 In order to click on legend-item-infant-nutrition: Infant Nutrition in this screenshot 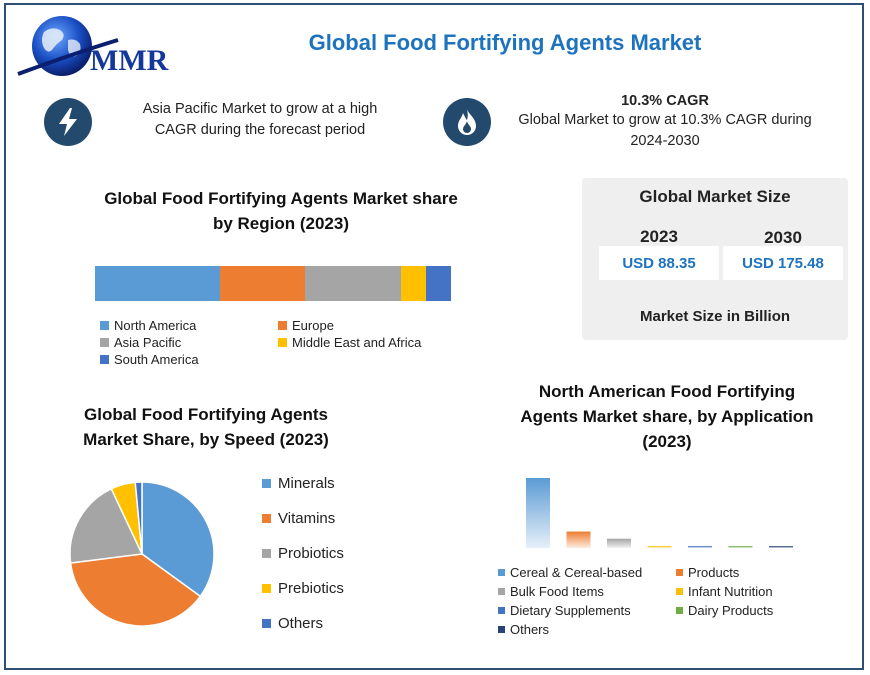, I will do `click(751, 591)`.